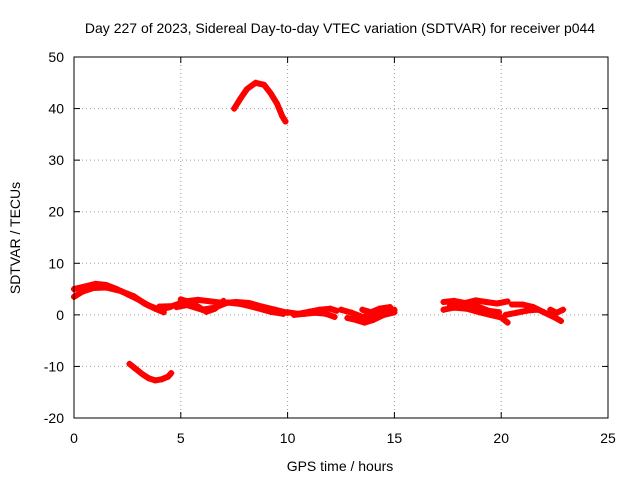 This screenshot has width=640, height=480. What do you see at coordinates (54, 366) in the screenshot?
I see `y-tick-label: -10` at bounding box center [54, 366].